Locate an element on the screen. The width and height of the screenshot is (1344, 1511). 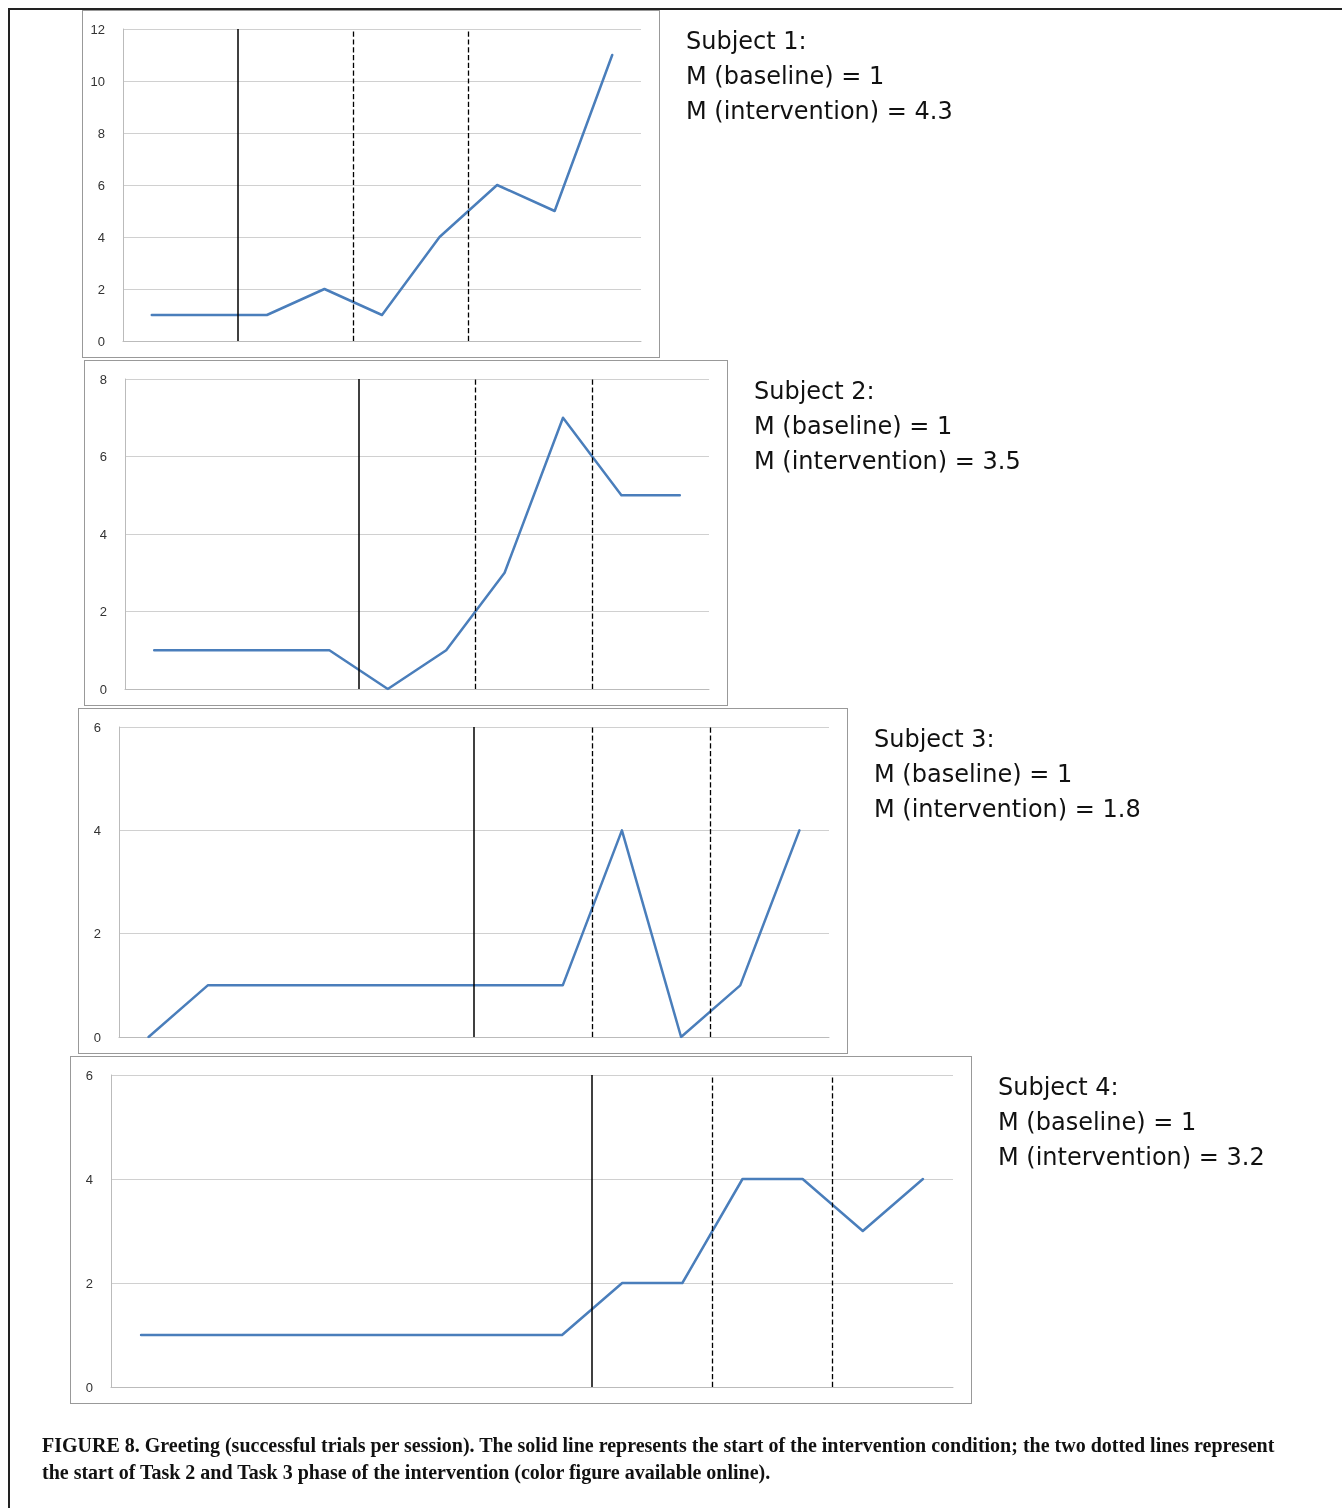
text: Subject 3: is located at coordinates (934, 739).